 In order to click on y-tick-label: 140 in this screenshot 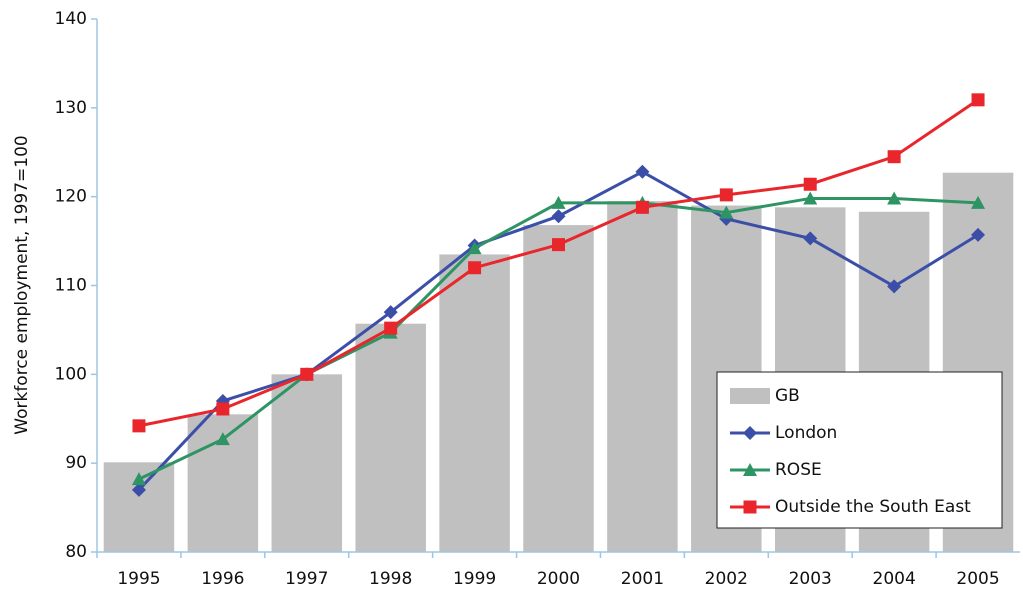, I will do `click(71, 19)`.